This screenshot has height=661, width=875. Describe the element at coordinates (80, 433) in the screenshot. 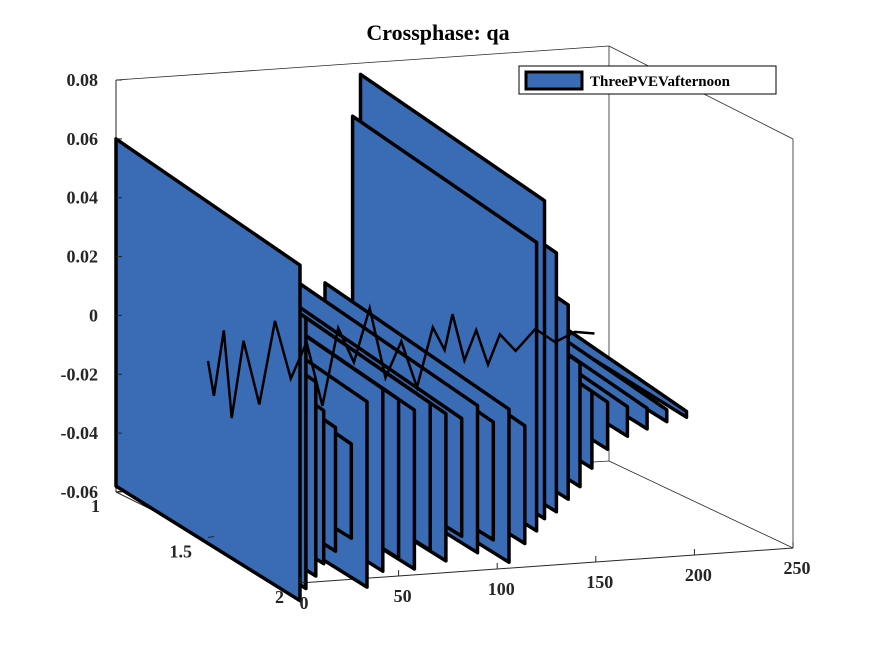

I see `z-tick-label: -0.04` at that location.